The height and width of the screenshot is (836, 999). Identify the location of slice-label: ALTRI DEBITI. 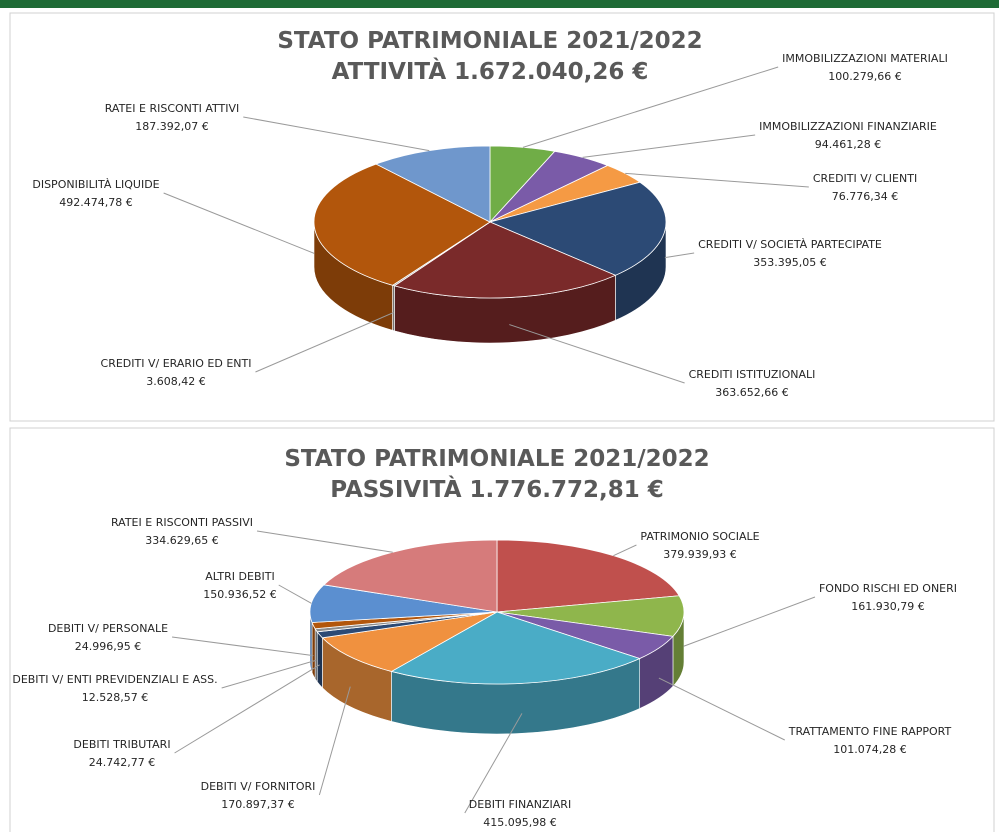
(239, 576).